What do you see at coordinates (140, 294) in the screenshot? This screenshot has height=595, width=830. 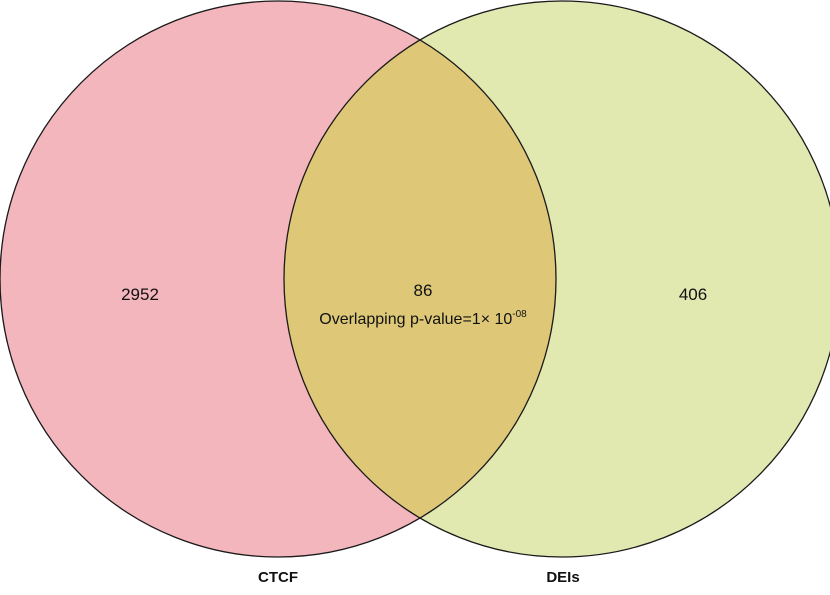 I see `ctcf-only-count: 2952` at bounding box center [140, 294].